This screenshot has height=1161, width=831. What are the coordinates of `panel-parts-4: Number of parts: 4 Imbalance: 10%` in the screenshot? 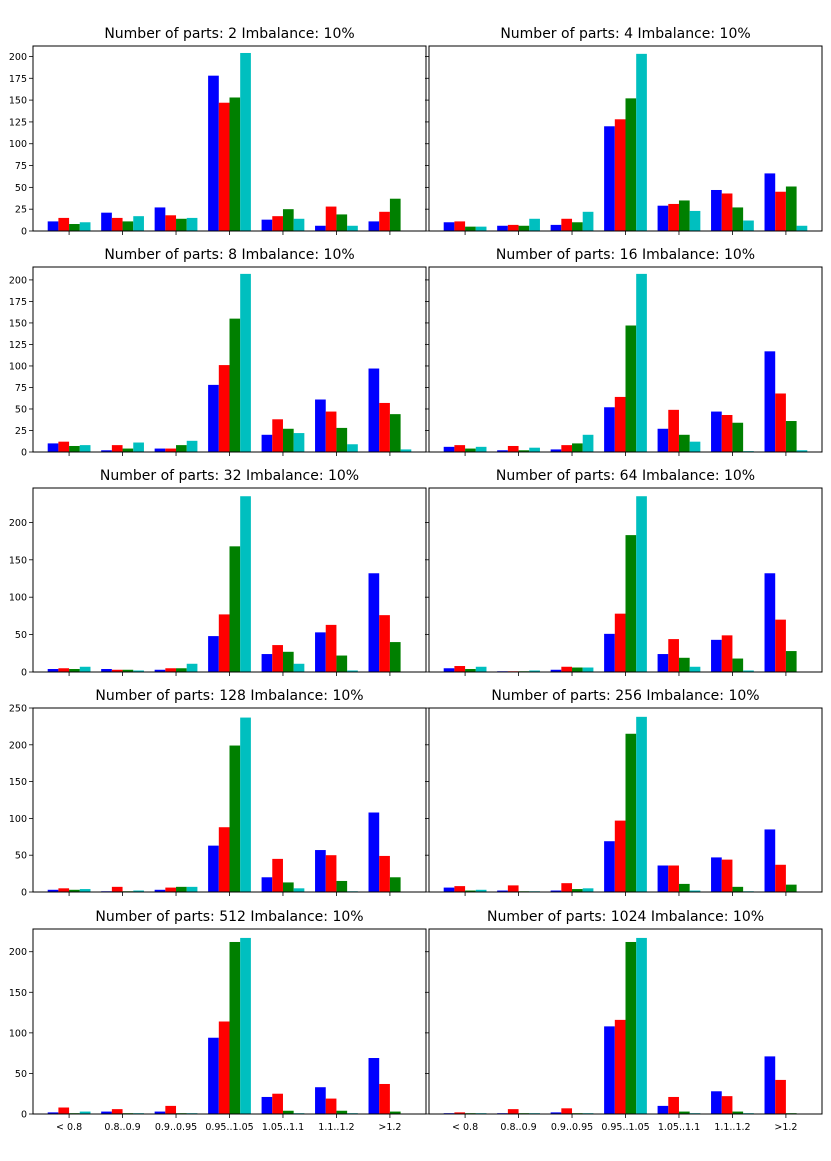 It's located at (624, 130).